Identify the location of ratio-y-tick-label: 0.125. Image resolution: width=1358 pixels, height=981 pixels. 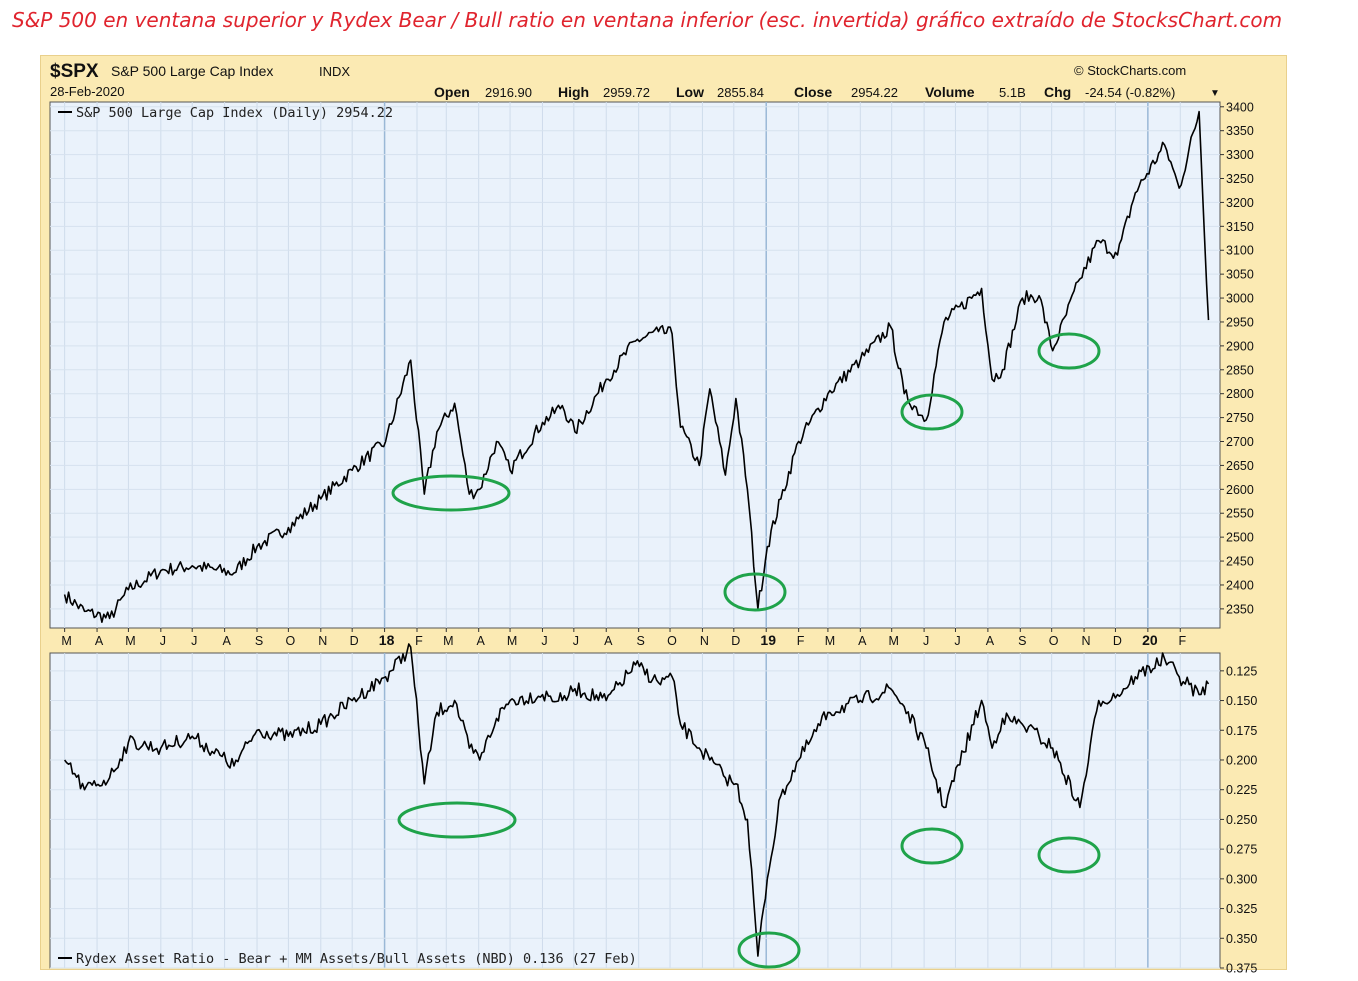
(1241, 671).